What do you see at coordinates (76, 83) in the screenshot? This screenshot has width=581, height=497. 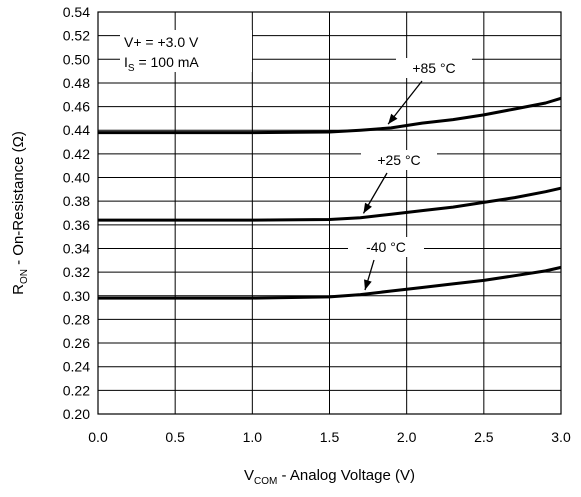 I see `y-tick-label: 0.48` at bounding box center [76, 83].